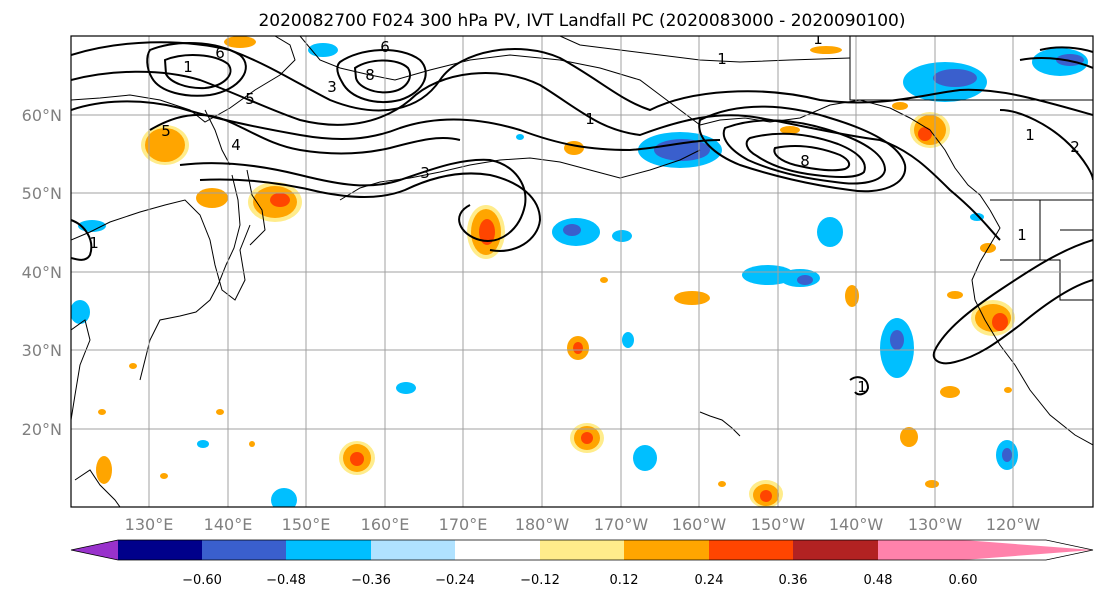 The width and height of the screenshot is (1105, 601). Describe the element at coordinates (699, 524) in the screenshot. I see `lon-label: 160°W` at that location.